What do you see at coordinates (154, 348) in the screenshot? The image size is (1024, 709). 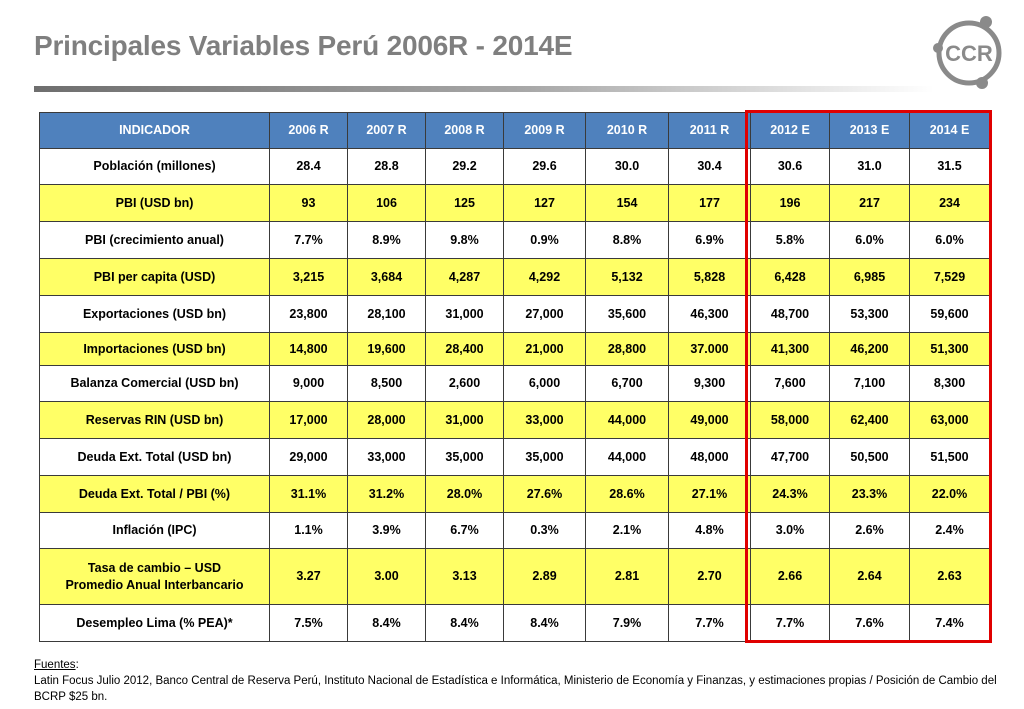 I see `row-label-text: Importaciones (USD bn)` at bounding box center [154, 348].